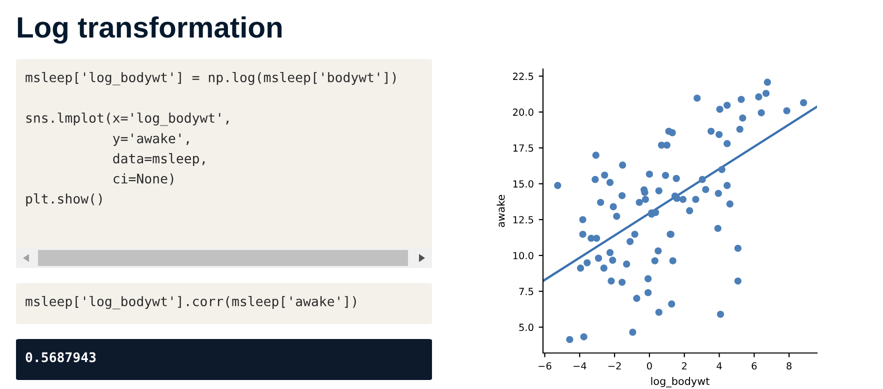 The width and height of the screenshot is (883, 389). What do you see at coordinates (719, 366) in the screenshot?
I see `x-tick-label: 4` at bounding box center [719, 366].